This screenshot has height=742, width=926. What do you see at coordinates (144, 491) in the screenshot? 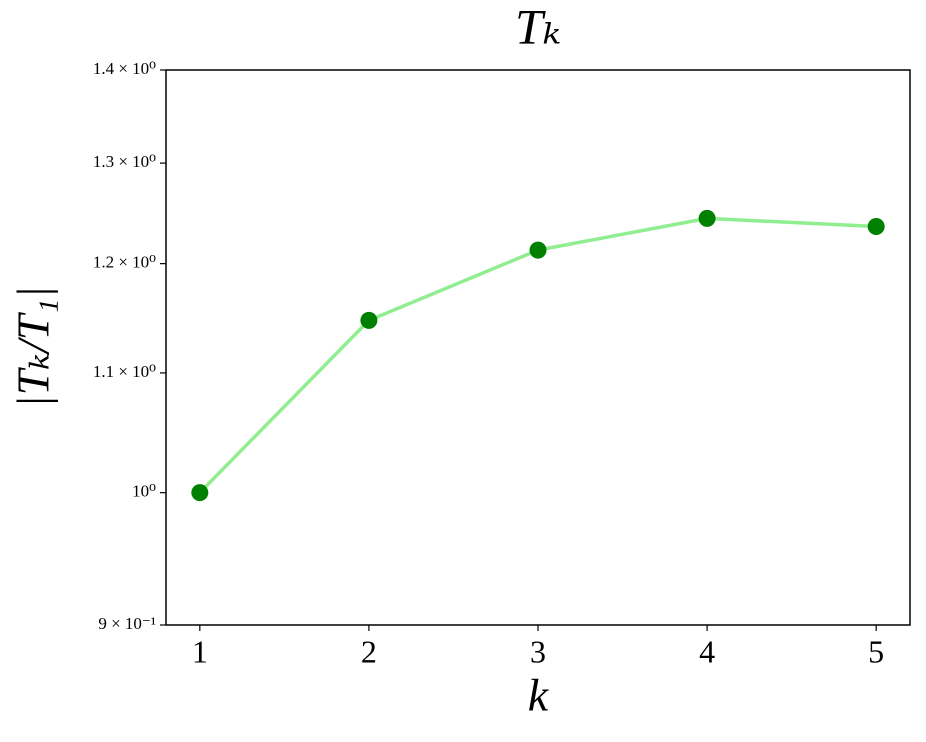
I see `y-tick-label: 10⁰` at bounding box center [144, 491].